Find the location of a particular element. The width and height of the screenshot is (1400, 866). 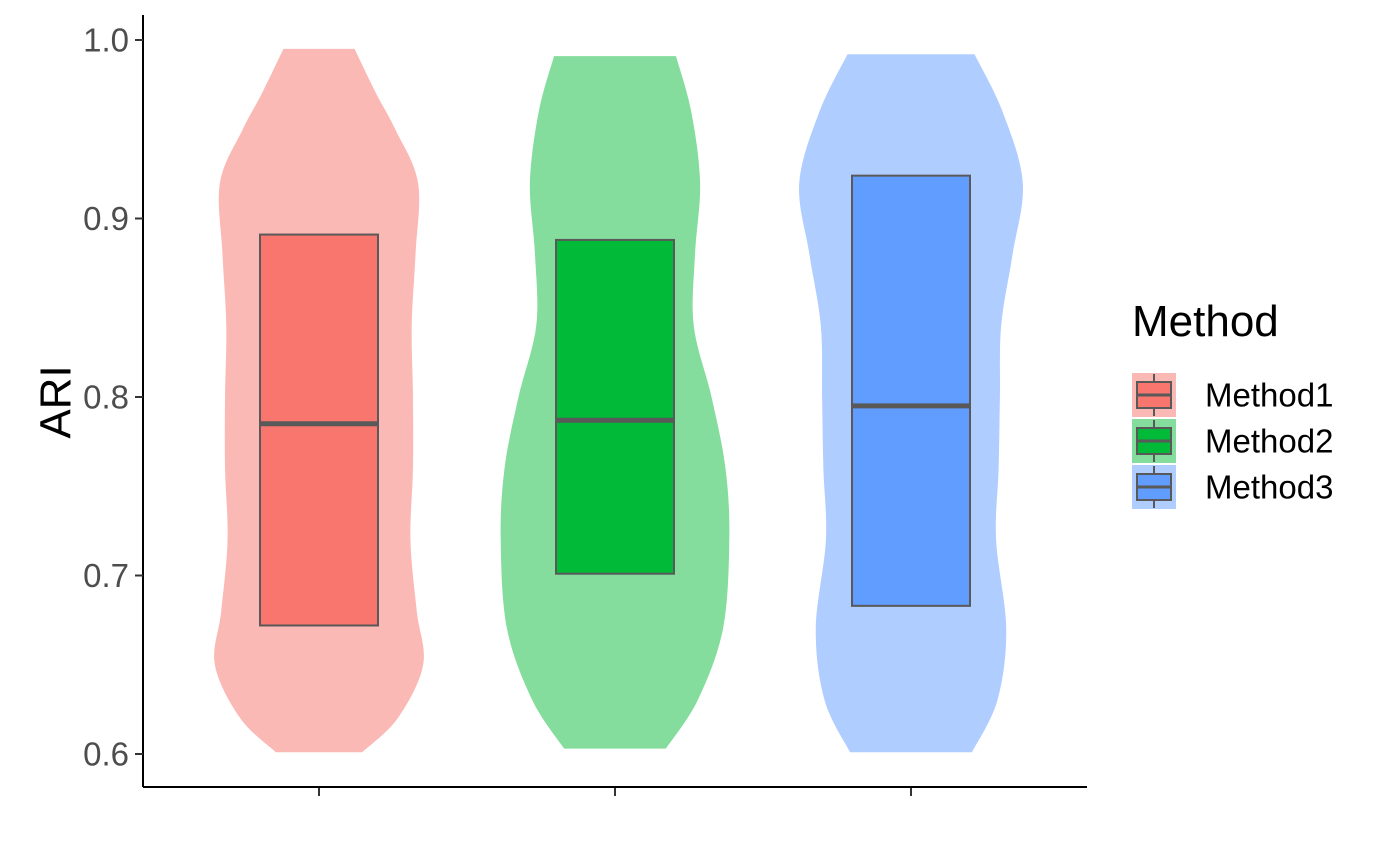

y-axis-title: ARI is located at coordinates (56, 401).